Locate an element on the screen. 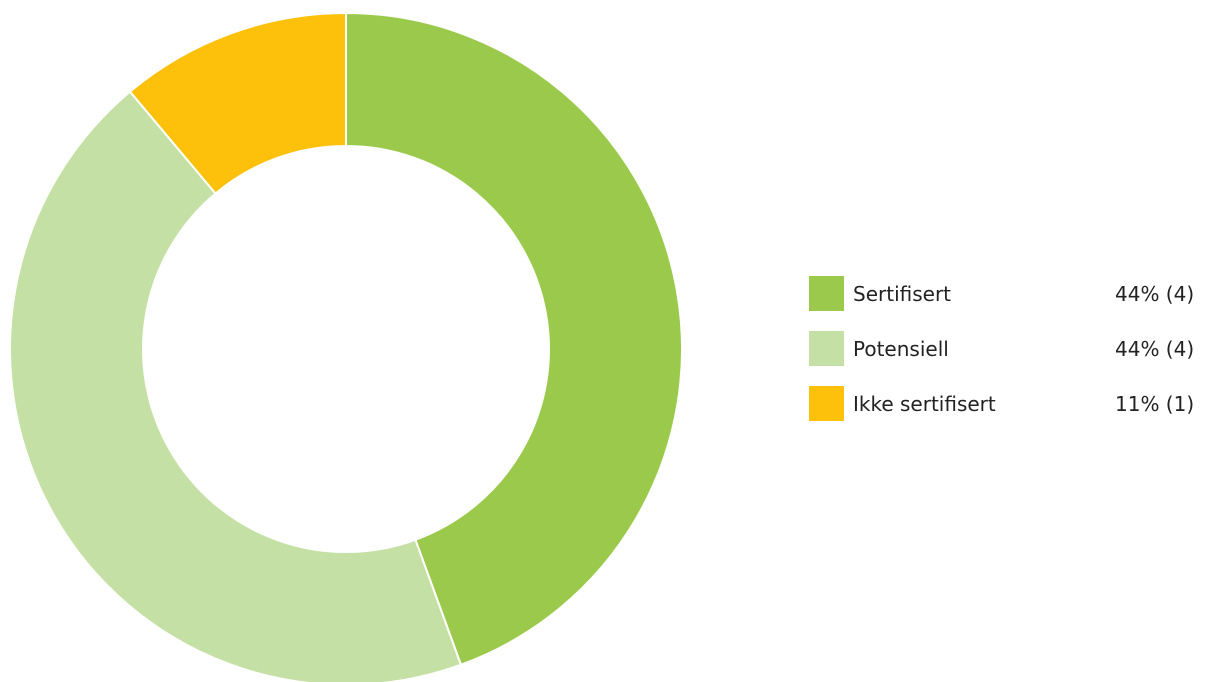 The image size is (1223, 682). legend-label: Potensiell is located at coordinates (901, 349).